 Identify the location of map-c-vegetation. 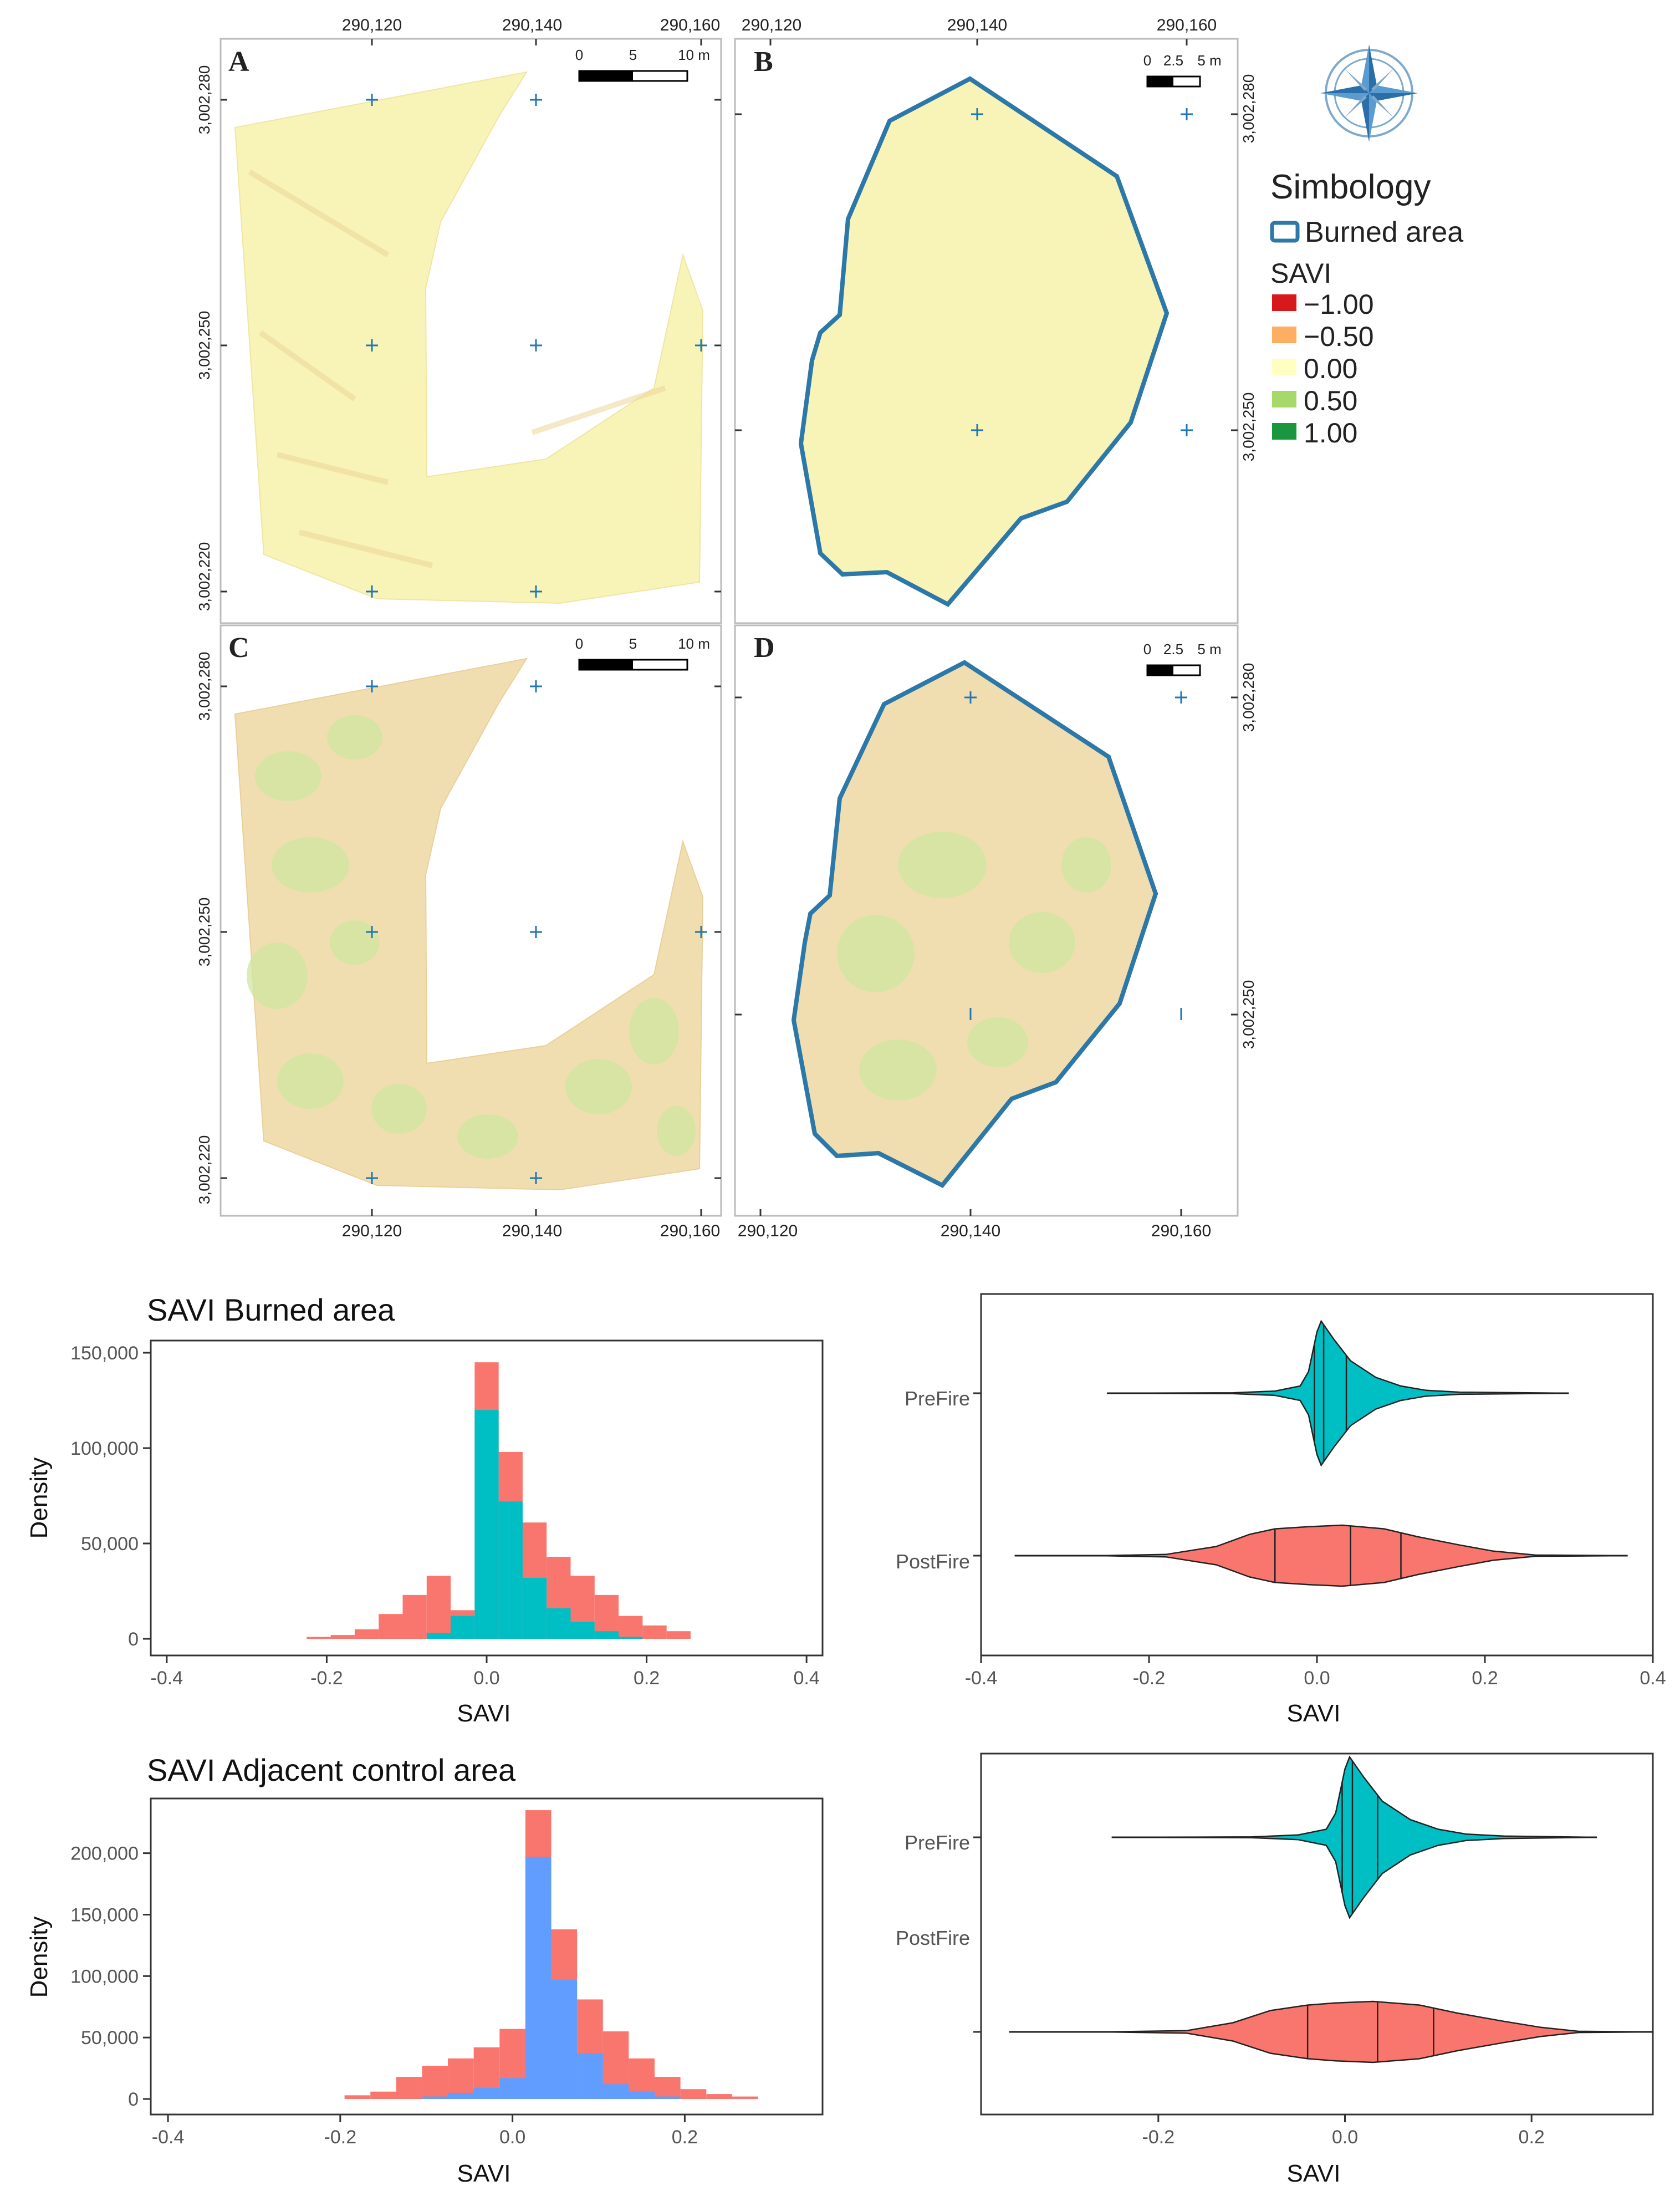
(471, 937).